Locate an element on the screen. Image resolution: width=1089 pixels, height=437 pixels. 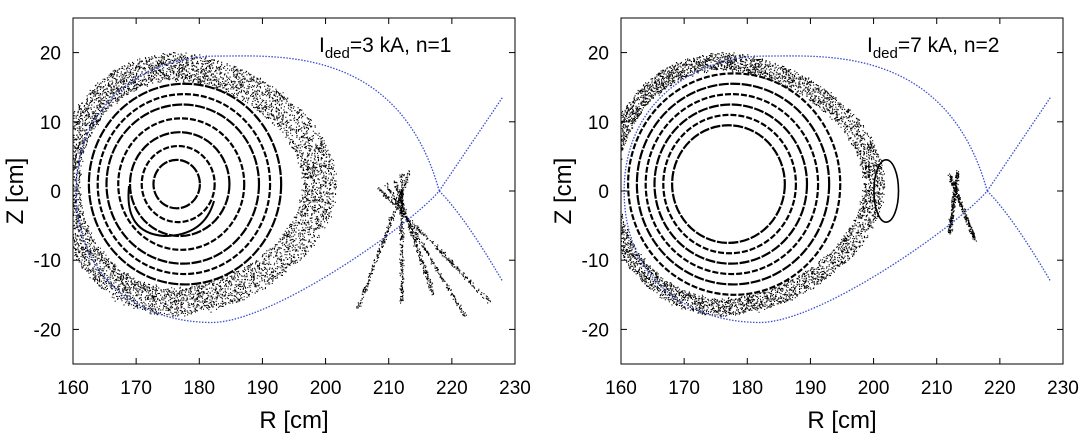
right-ytick-label-20: 20 is located at coordinates (598, 54).